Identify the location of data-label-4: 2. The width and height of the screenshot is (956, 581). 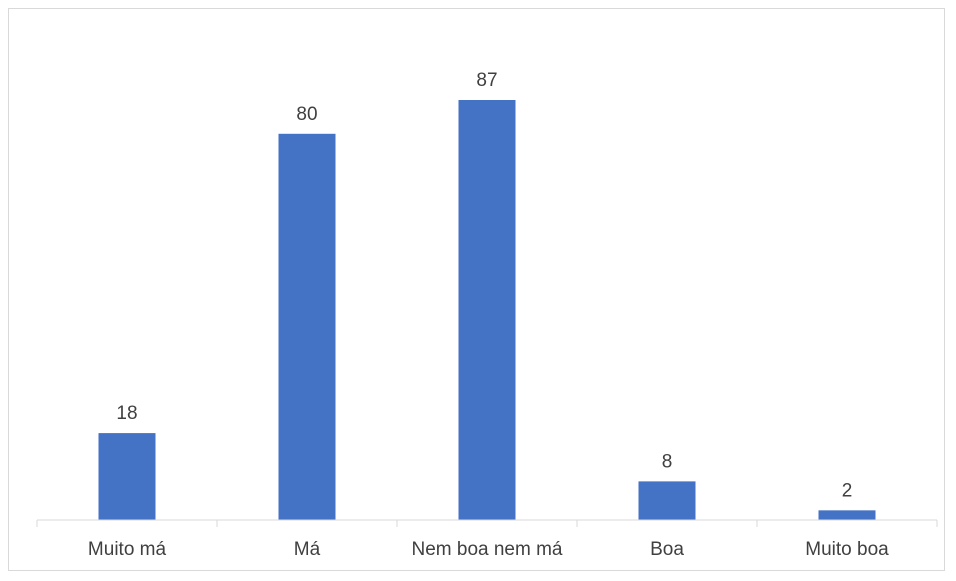
(847, 490).